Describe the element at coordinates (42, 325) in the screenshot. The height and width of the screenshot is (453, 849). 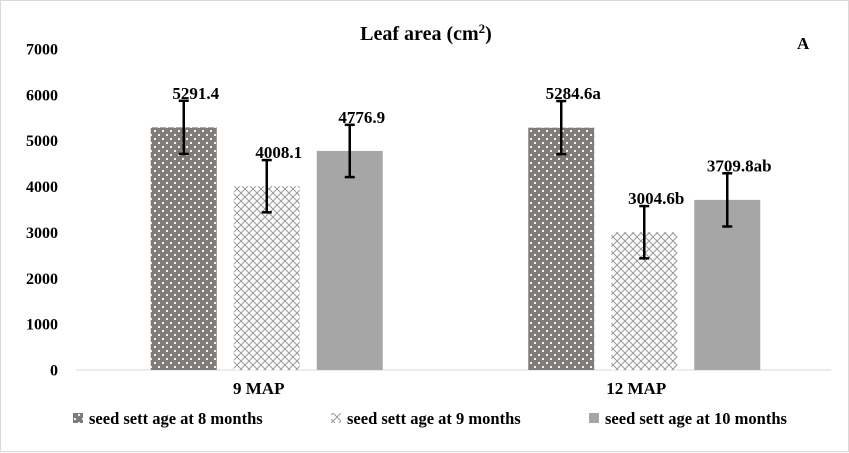
I see `y-tick-label: 1000` at that location.